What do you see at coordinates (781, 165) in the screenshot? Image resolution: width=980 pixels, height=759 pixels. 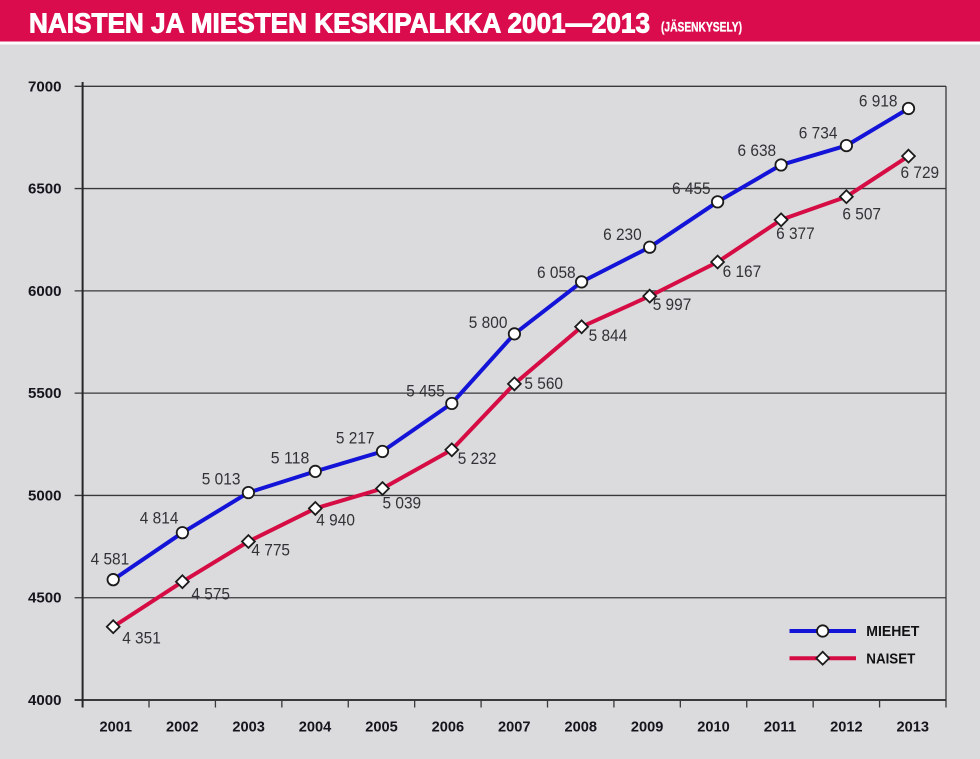 I see `marker-circle-2011` at bounding box center [781, 165].